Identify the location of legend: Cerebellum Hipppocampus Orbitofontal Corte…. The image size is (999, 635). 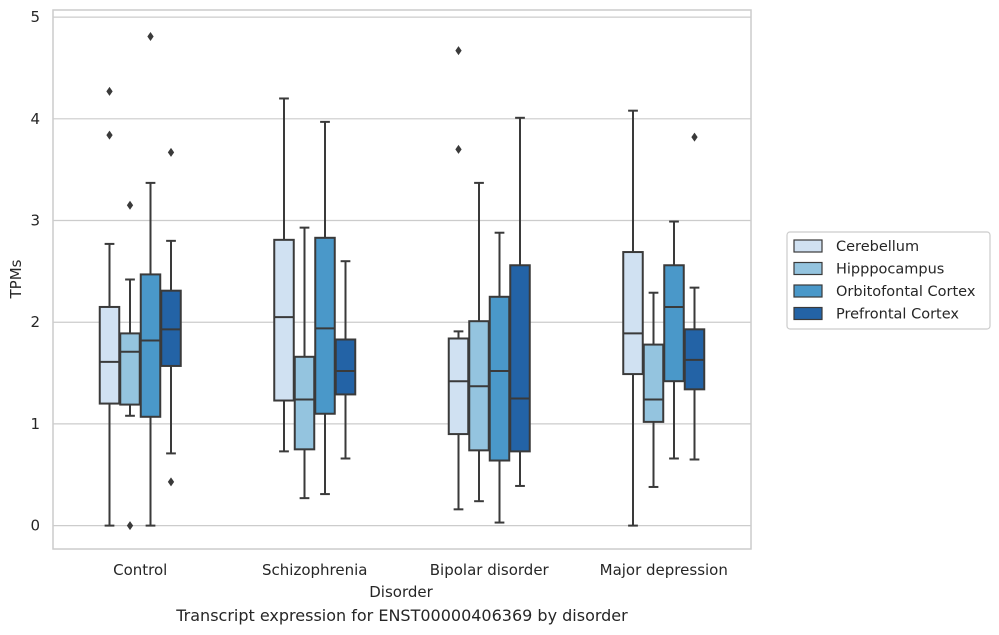
(888, 280).